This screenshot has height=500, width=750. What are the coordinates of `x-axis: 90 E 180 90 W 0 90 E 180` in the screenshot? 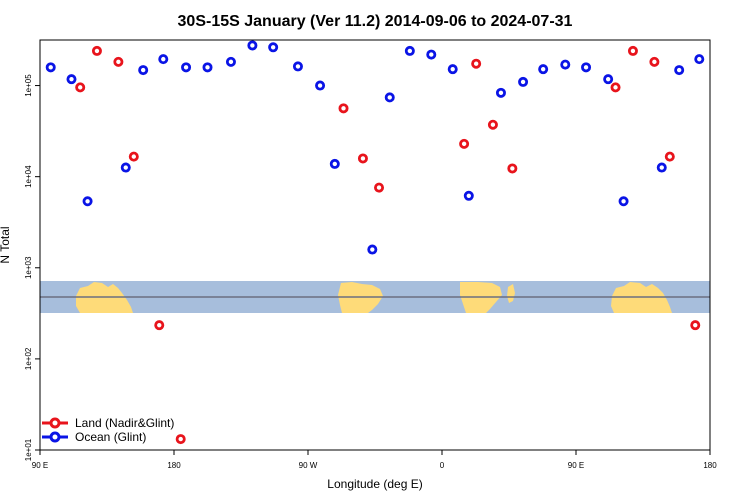 It's located at (374, 460).